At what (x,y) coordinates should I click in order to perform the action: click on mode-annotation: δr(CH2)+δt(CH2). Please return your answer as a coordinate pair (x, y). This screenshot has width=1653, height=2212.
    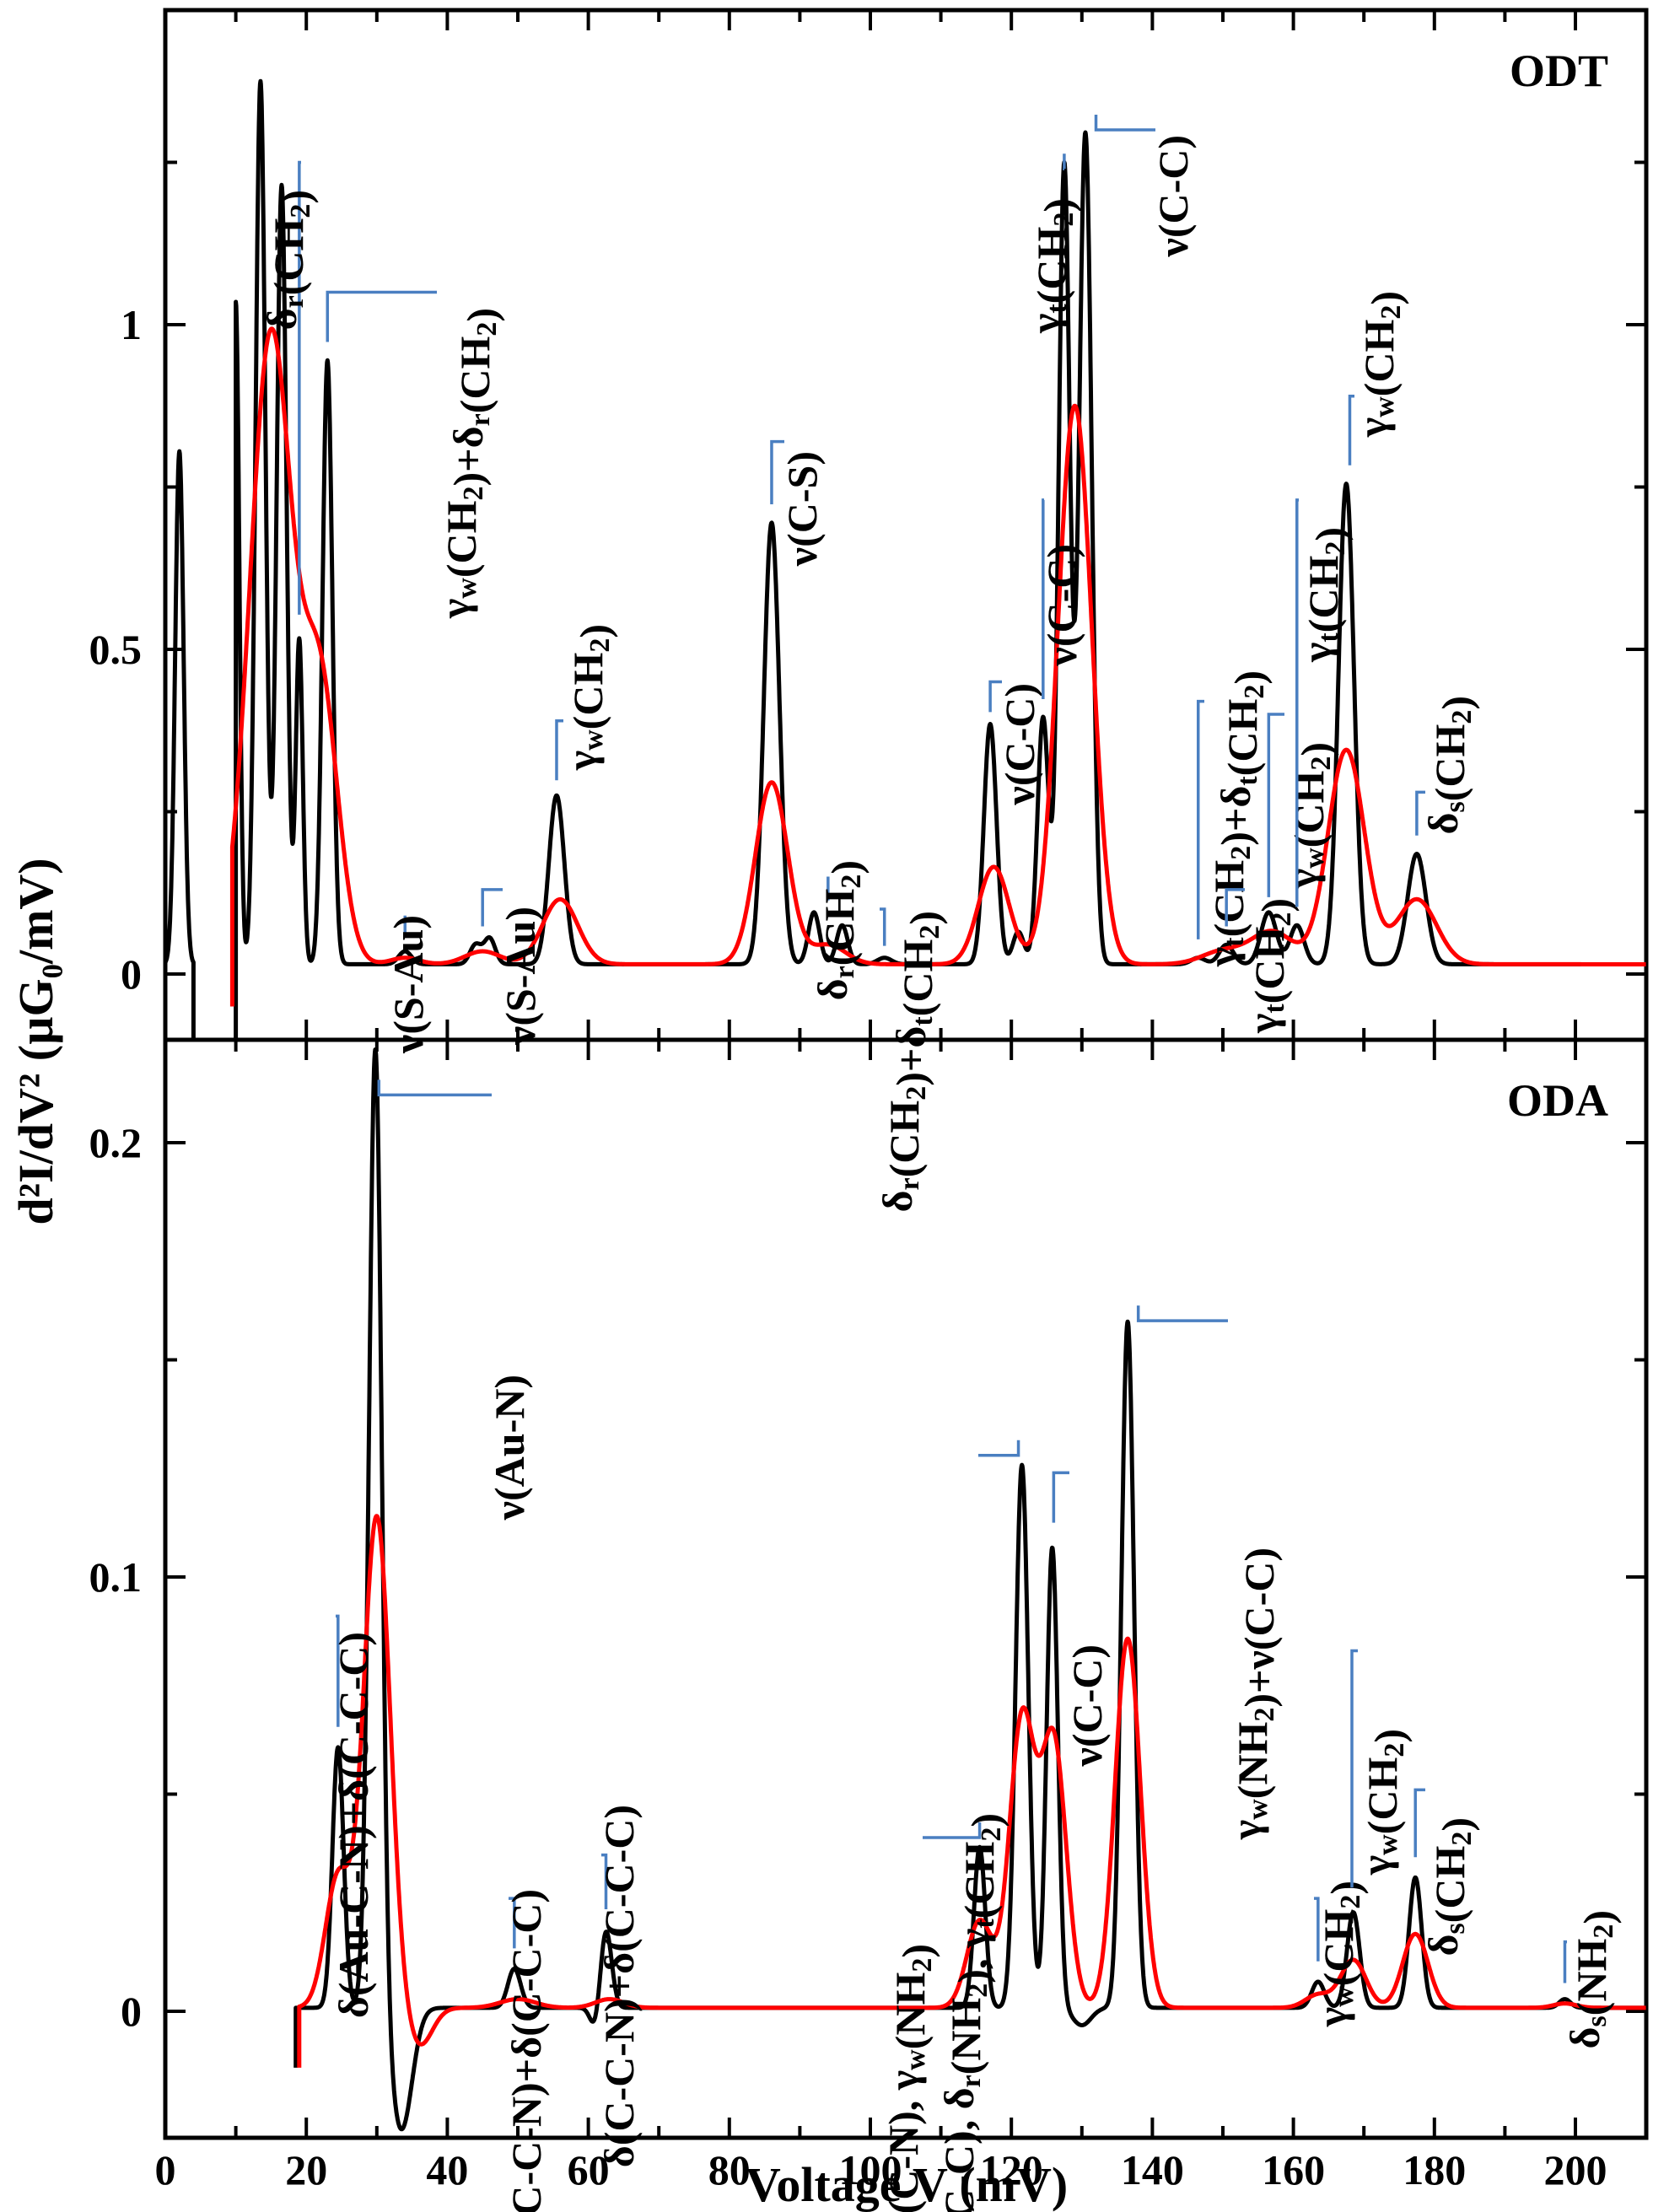
    Looking at the image, I should click on (911, 1061).